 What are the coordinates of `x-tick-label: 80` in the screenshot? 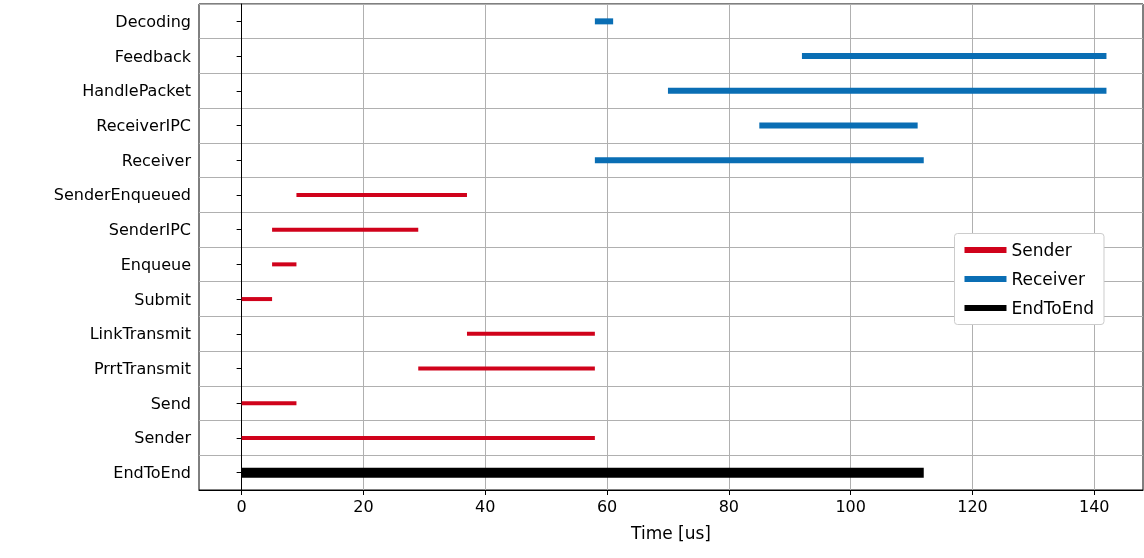 It's located at (729, 506).